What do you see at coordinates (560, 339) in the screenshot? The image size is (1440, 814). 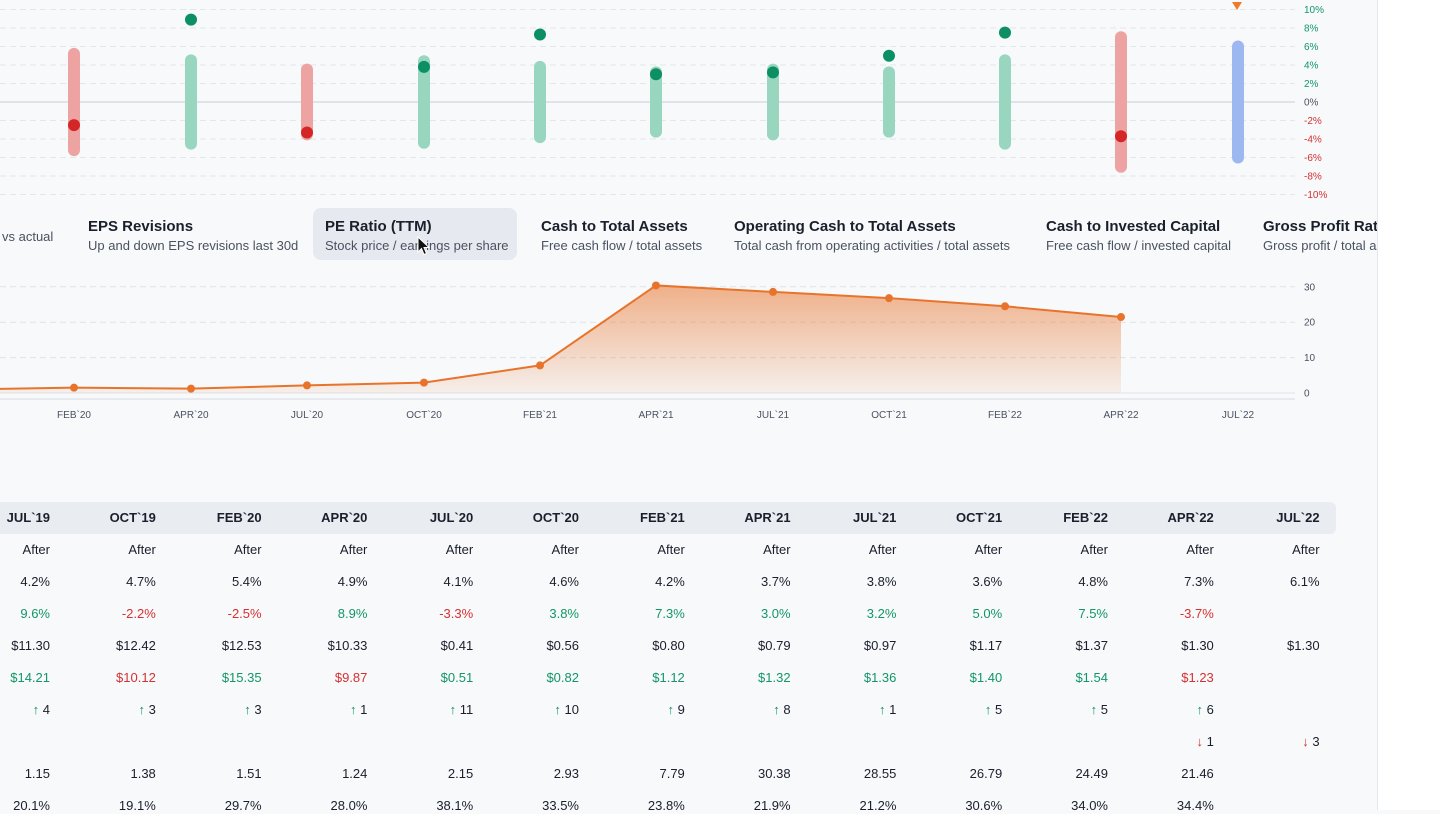 I see `pe-area-fill` at bounding box center [560, 339].